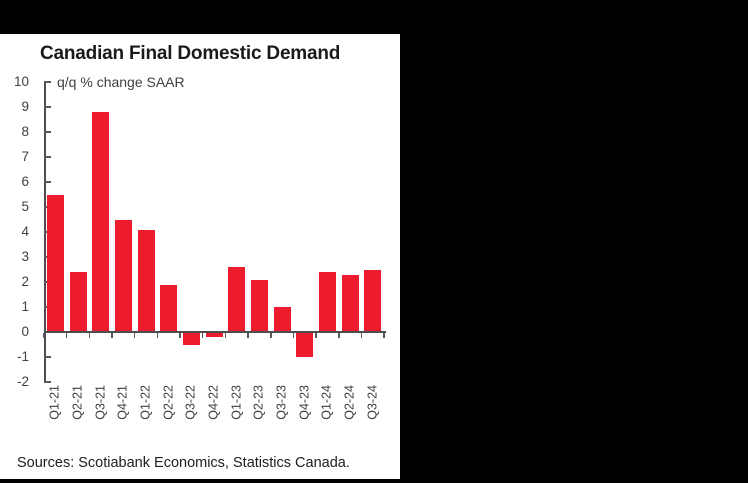  Describe the element at coordinates (21, 81) in the screenshot. I see `y-axis-label: 10` at that location.